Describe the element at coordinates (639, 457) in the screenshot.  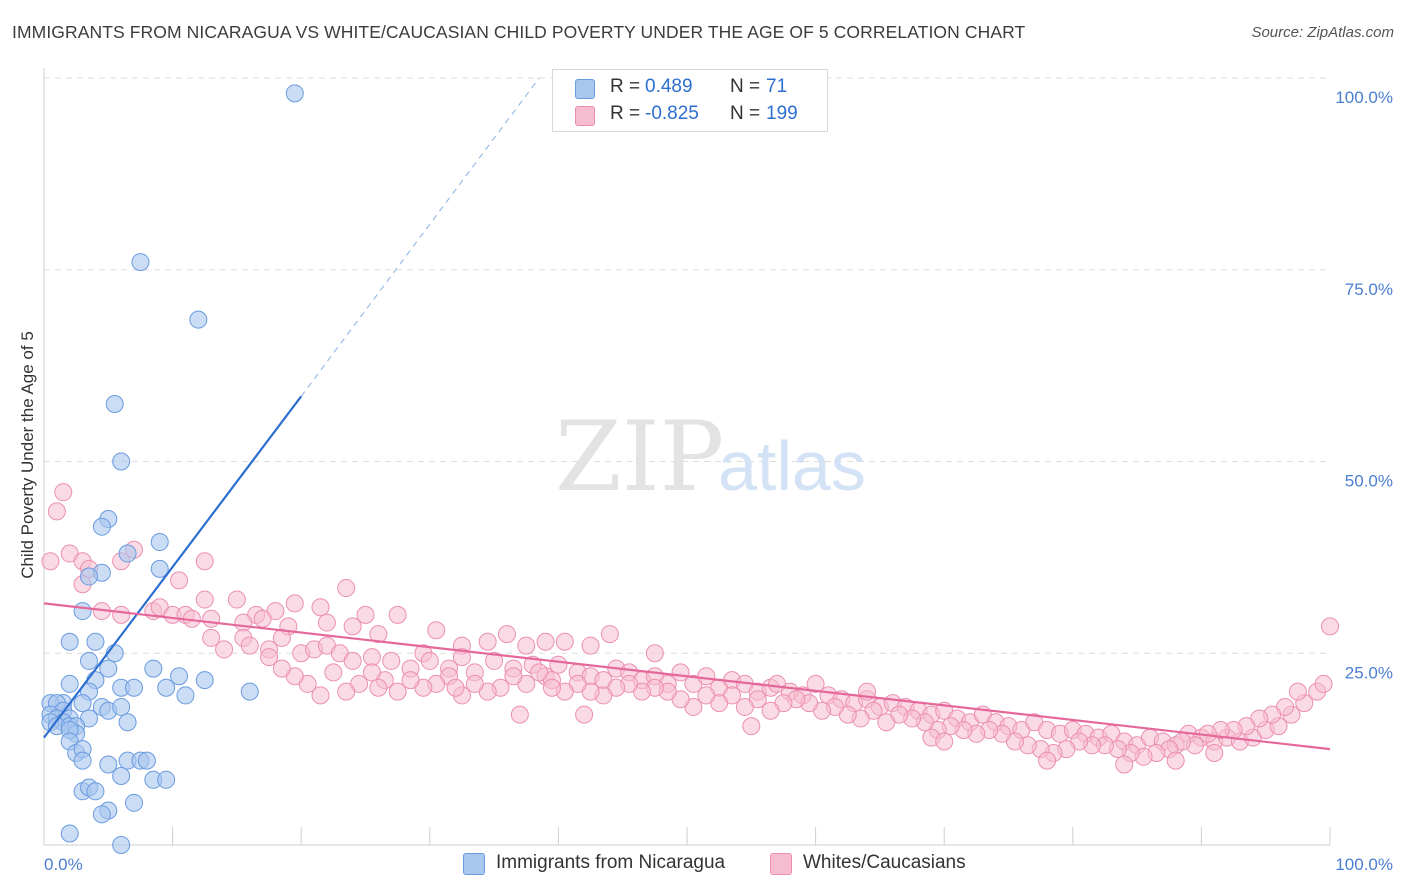
I see `watermark-zip: ZIP` at that location.